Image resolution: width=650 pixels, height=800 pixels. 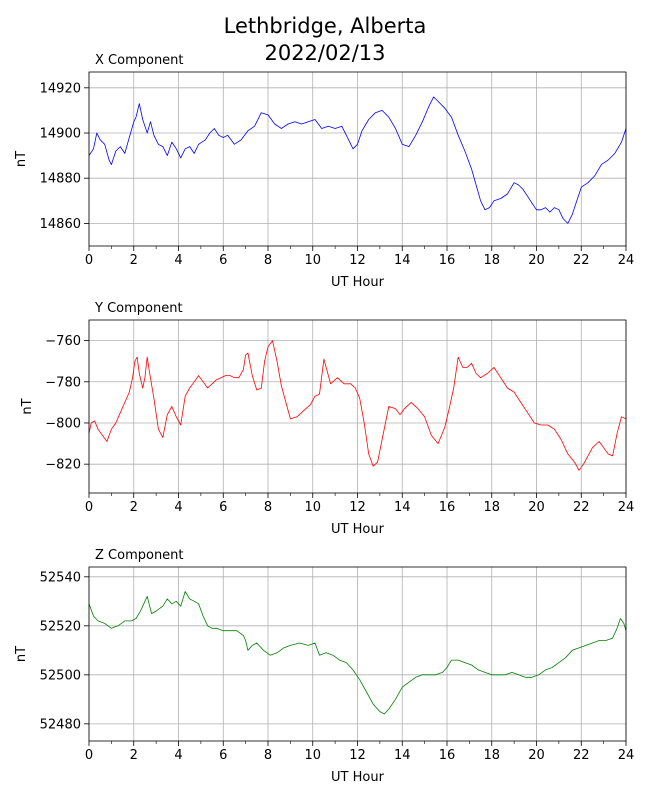 I want to click on y-xtick-label-10: 10, so click(x=312, y=507).